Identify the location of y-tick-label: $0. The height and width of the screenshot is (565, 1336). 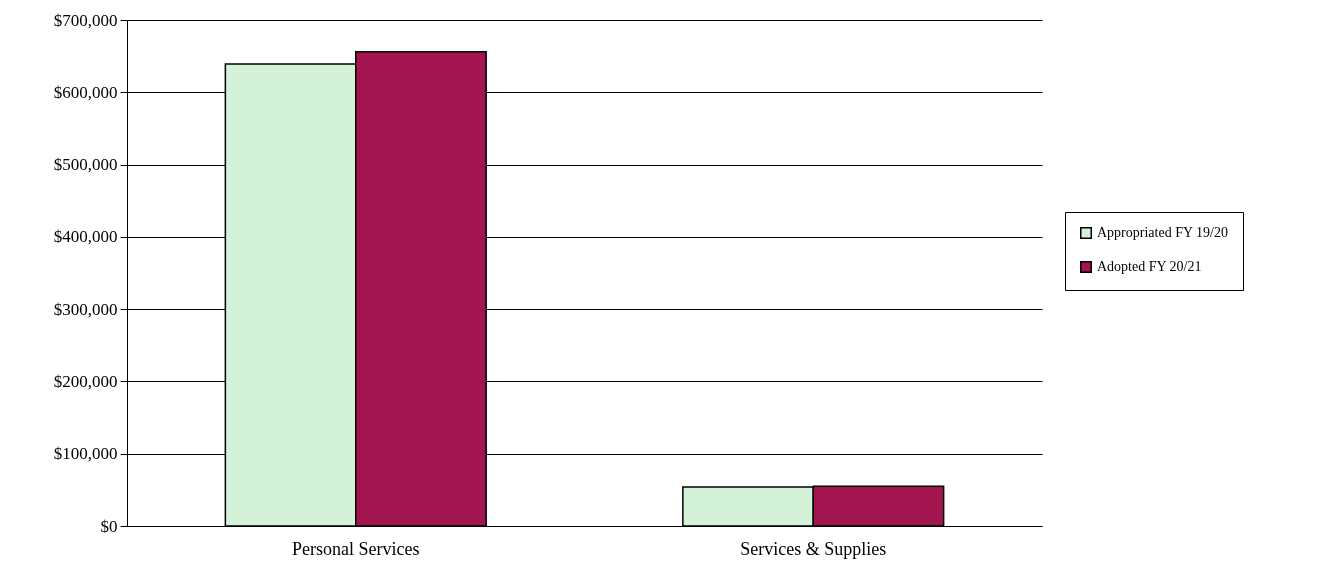
(109, 526).